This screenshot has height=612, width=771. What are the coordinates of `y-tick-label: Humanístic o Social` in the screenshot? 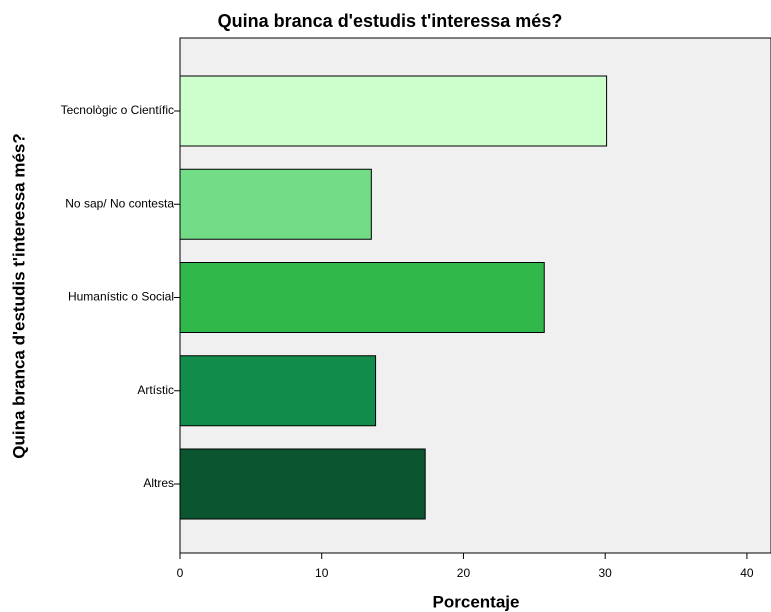 It's located at (121, 297).